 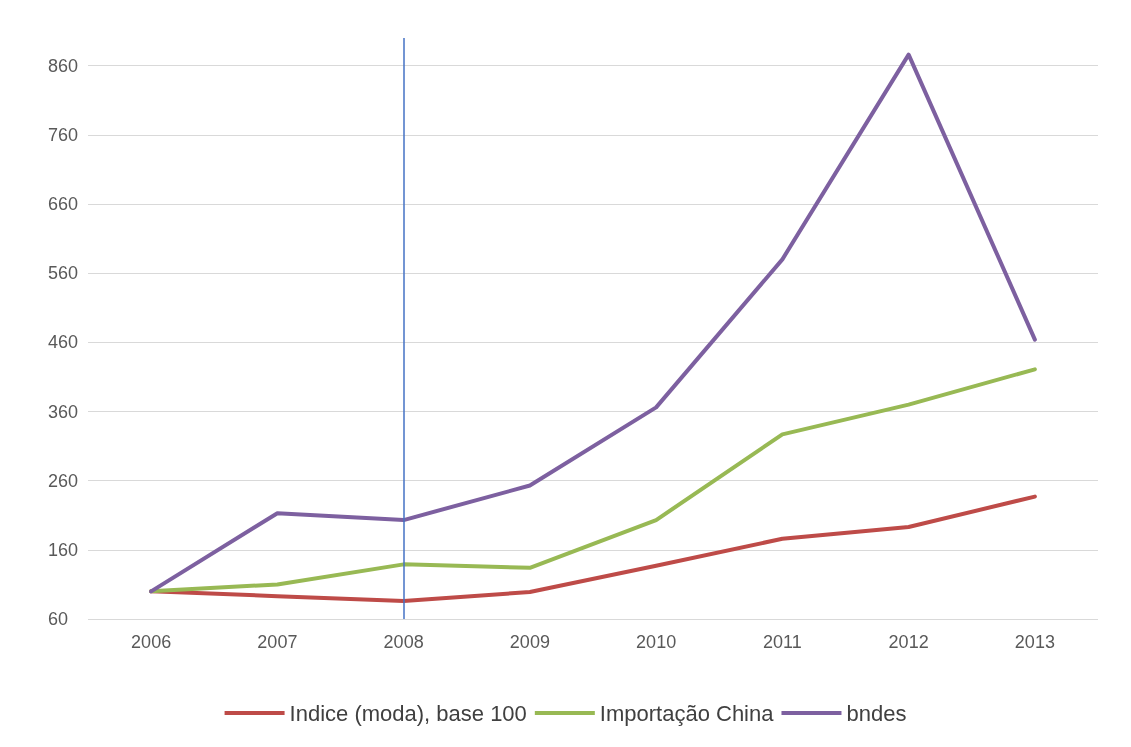 What do you see at coordinates (656, 642) in the screenshot?
I see `x-tick-label: 2010` at bounding box center [656, 642].